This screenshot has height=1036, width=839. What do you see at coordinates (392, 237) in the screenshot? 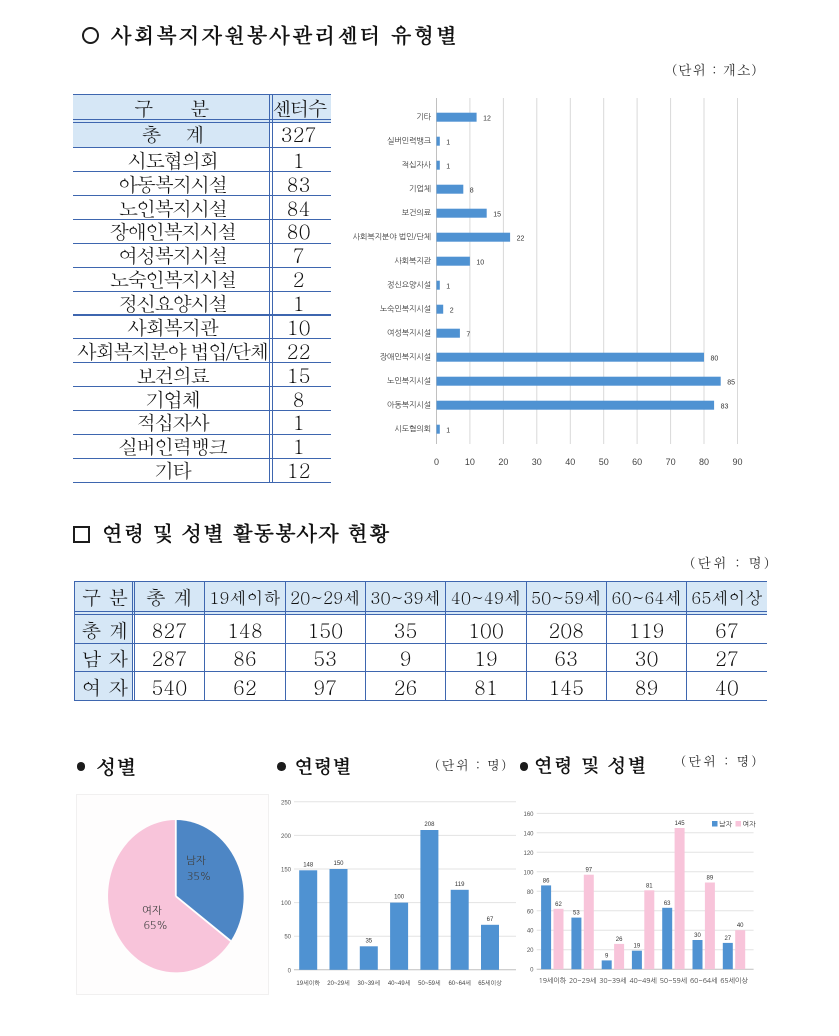
I see `svg-text: 사회복지분야 법인/단체` at bounding box center [392, 237].